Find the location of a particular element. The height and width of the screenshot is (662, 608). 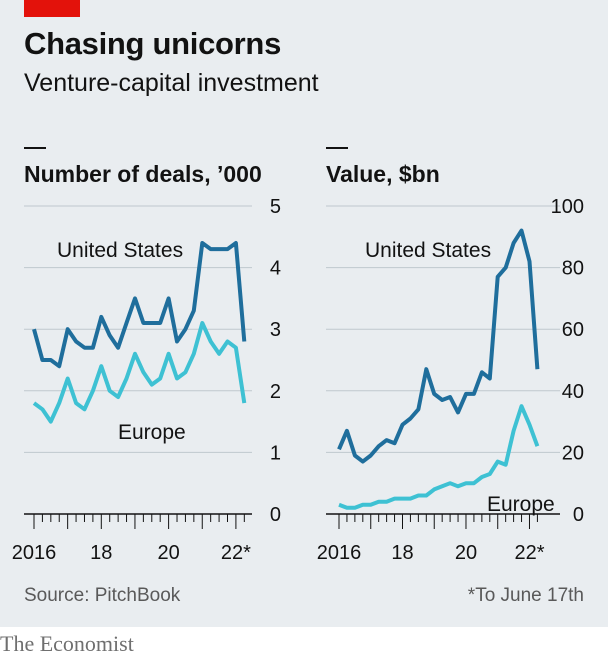

panel-title: Value, $bn is located at coordinates (383, 174).